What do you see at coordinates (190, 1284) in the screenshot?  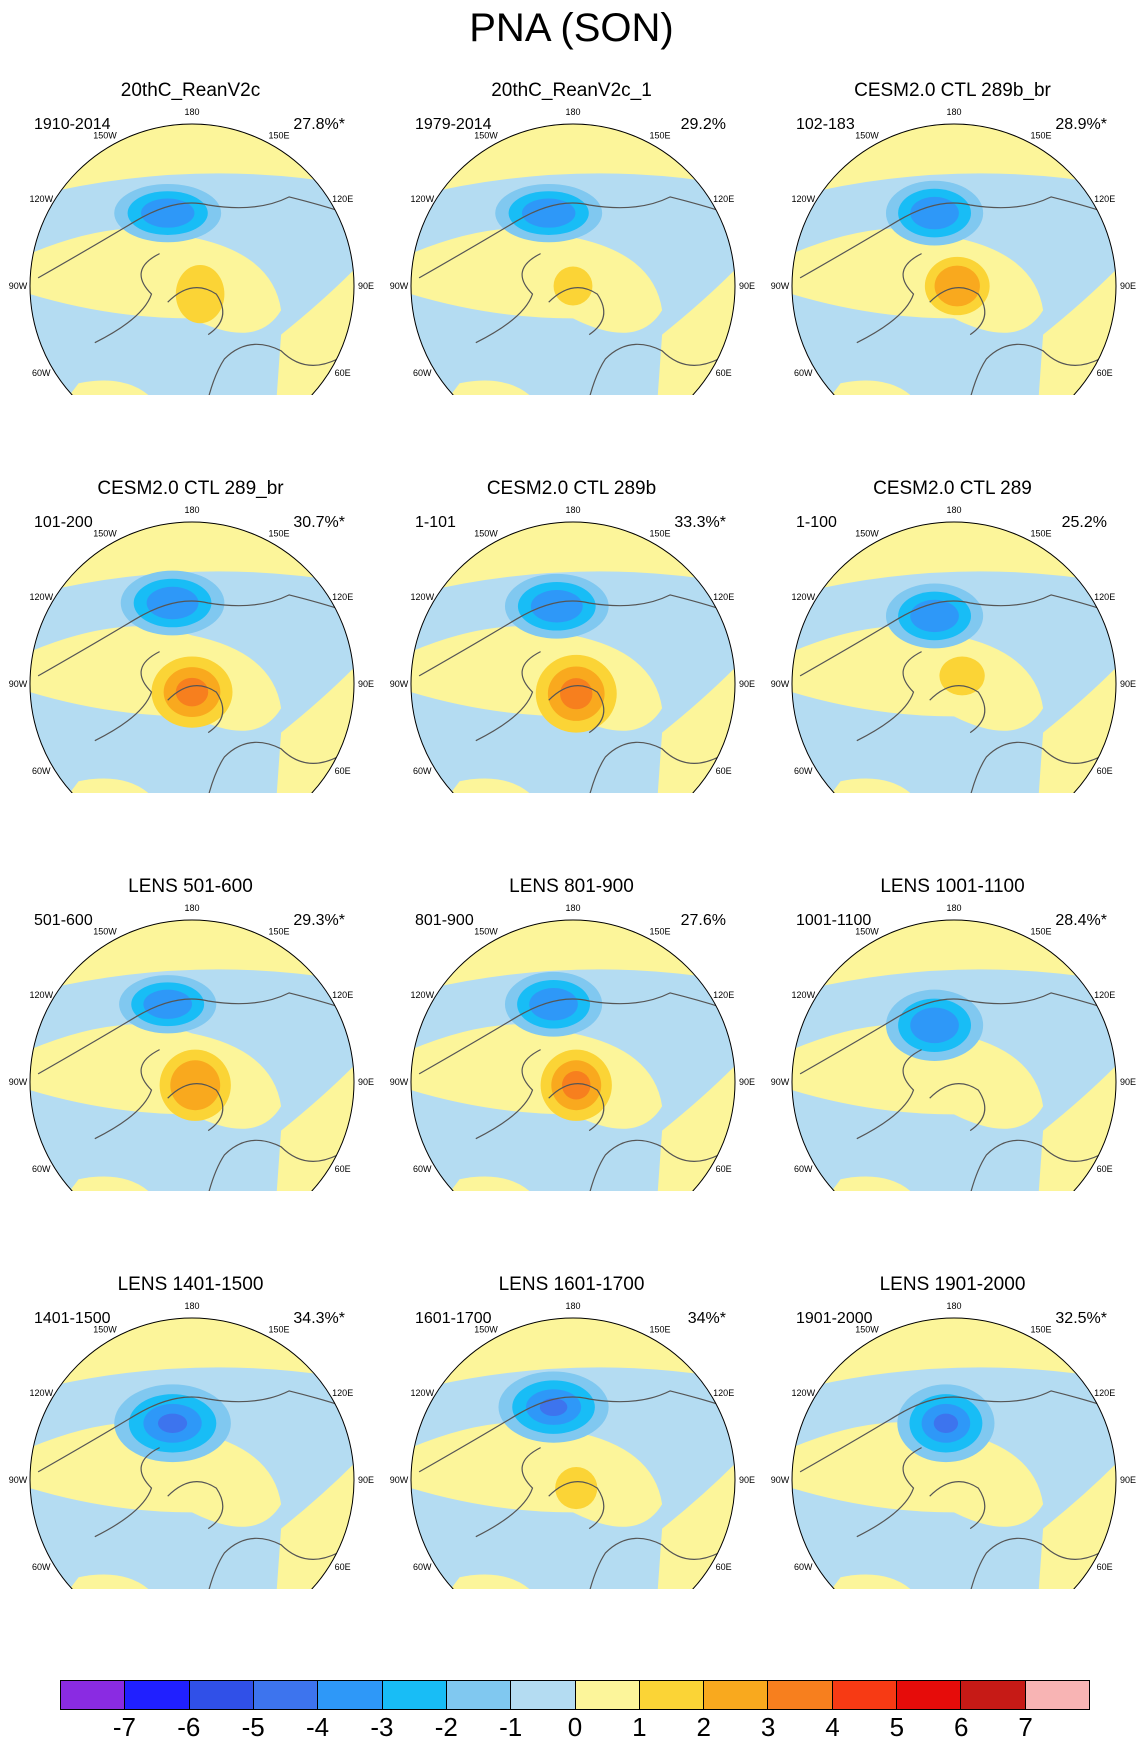 I see `panel-title: LENS 1401-1500` at bounding box center [190, 1284].